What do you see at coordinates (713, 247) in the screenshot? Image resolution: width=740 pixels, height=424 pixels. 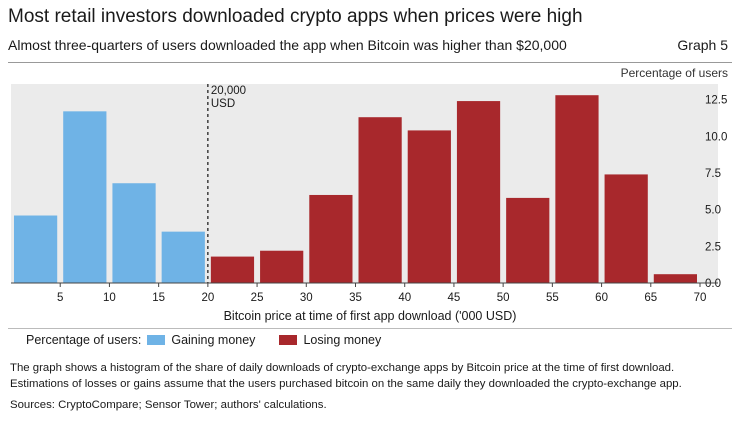 I see `y-tick-label-2.5: 2.5` at bounding box center [713, 247].